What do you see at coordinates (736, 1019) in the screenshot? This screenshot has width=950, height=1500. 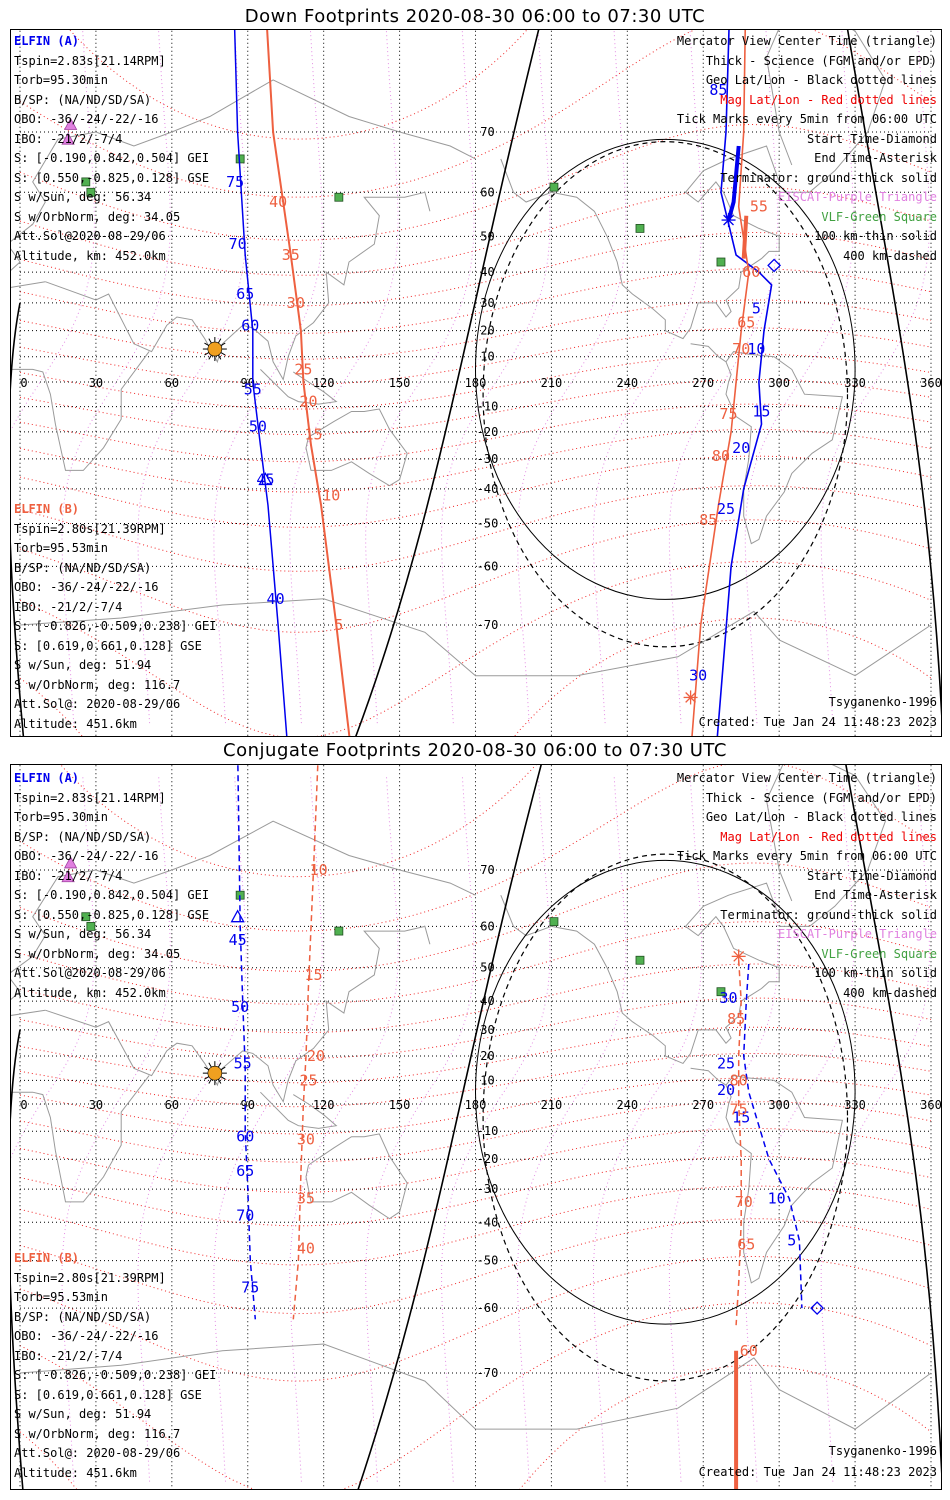 I see `track-b-tick-label: 85` at bounding box center [736, 1019].